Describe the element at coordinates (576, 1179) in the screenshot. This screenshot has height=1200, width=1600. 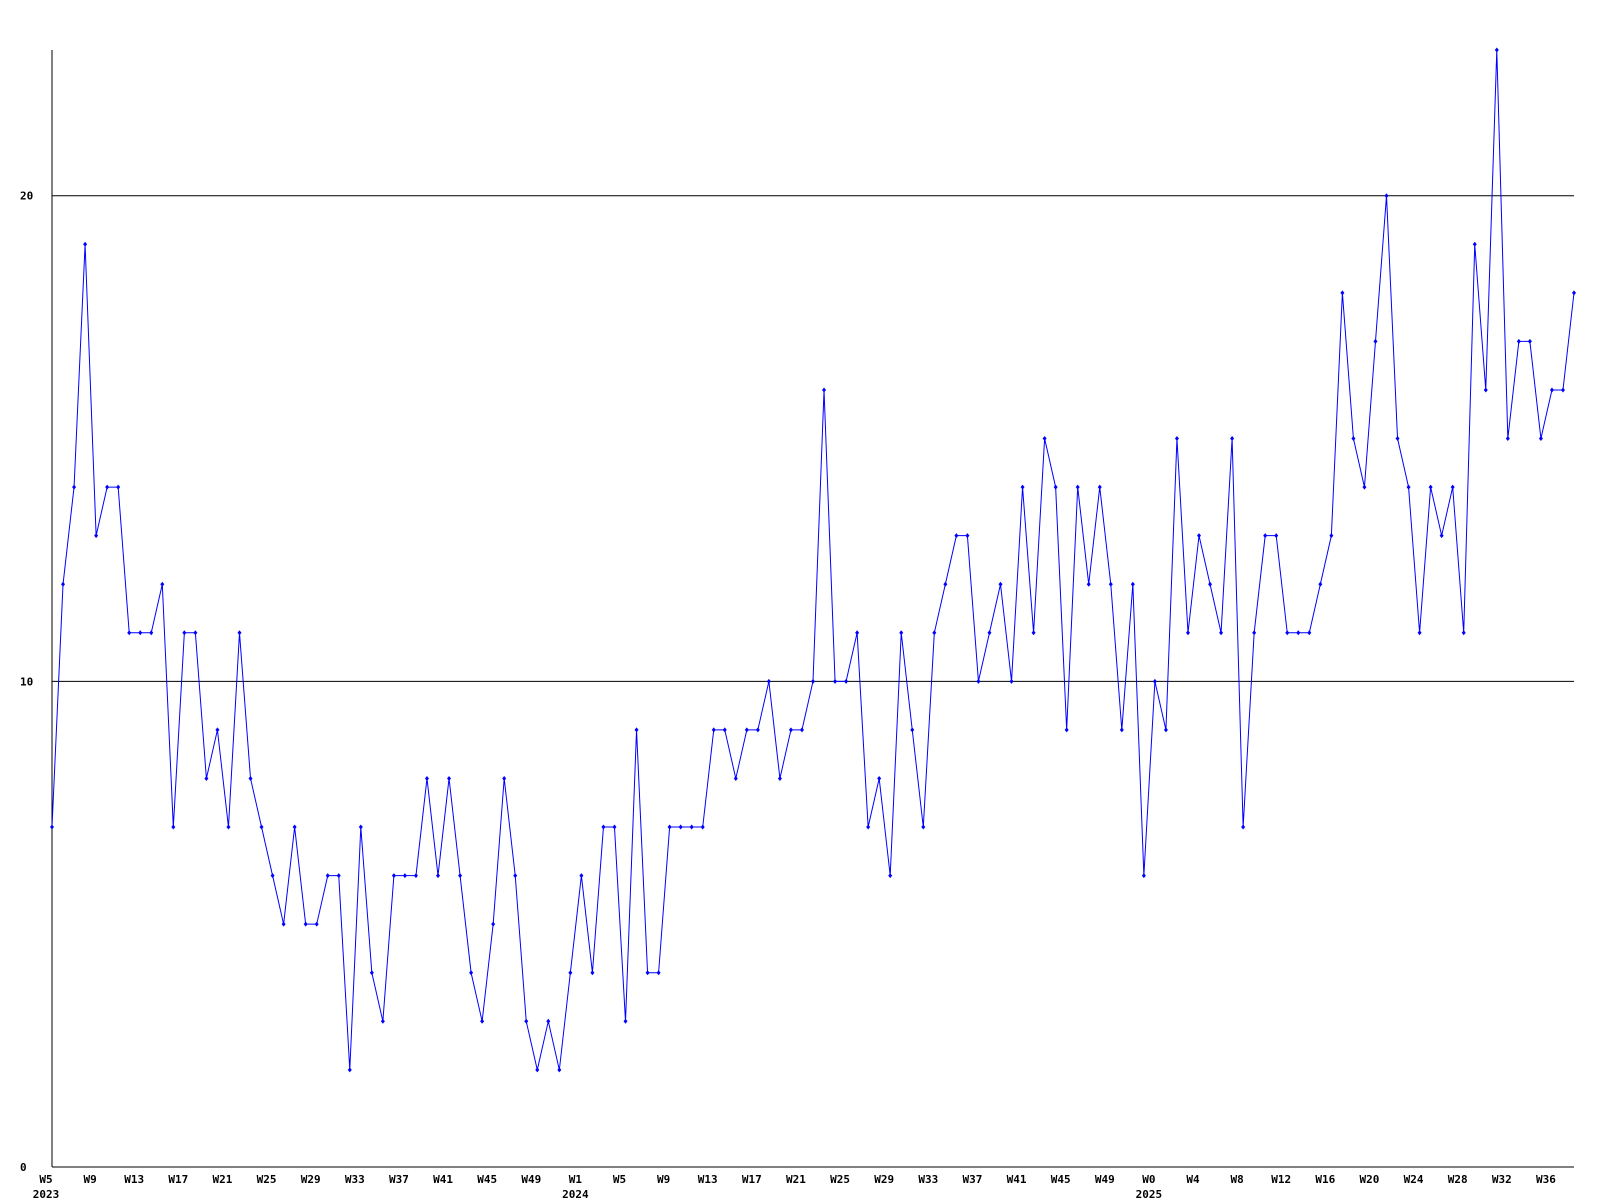
I see `x-tick-label: W1` at that location.